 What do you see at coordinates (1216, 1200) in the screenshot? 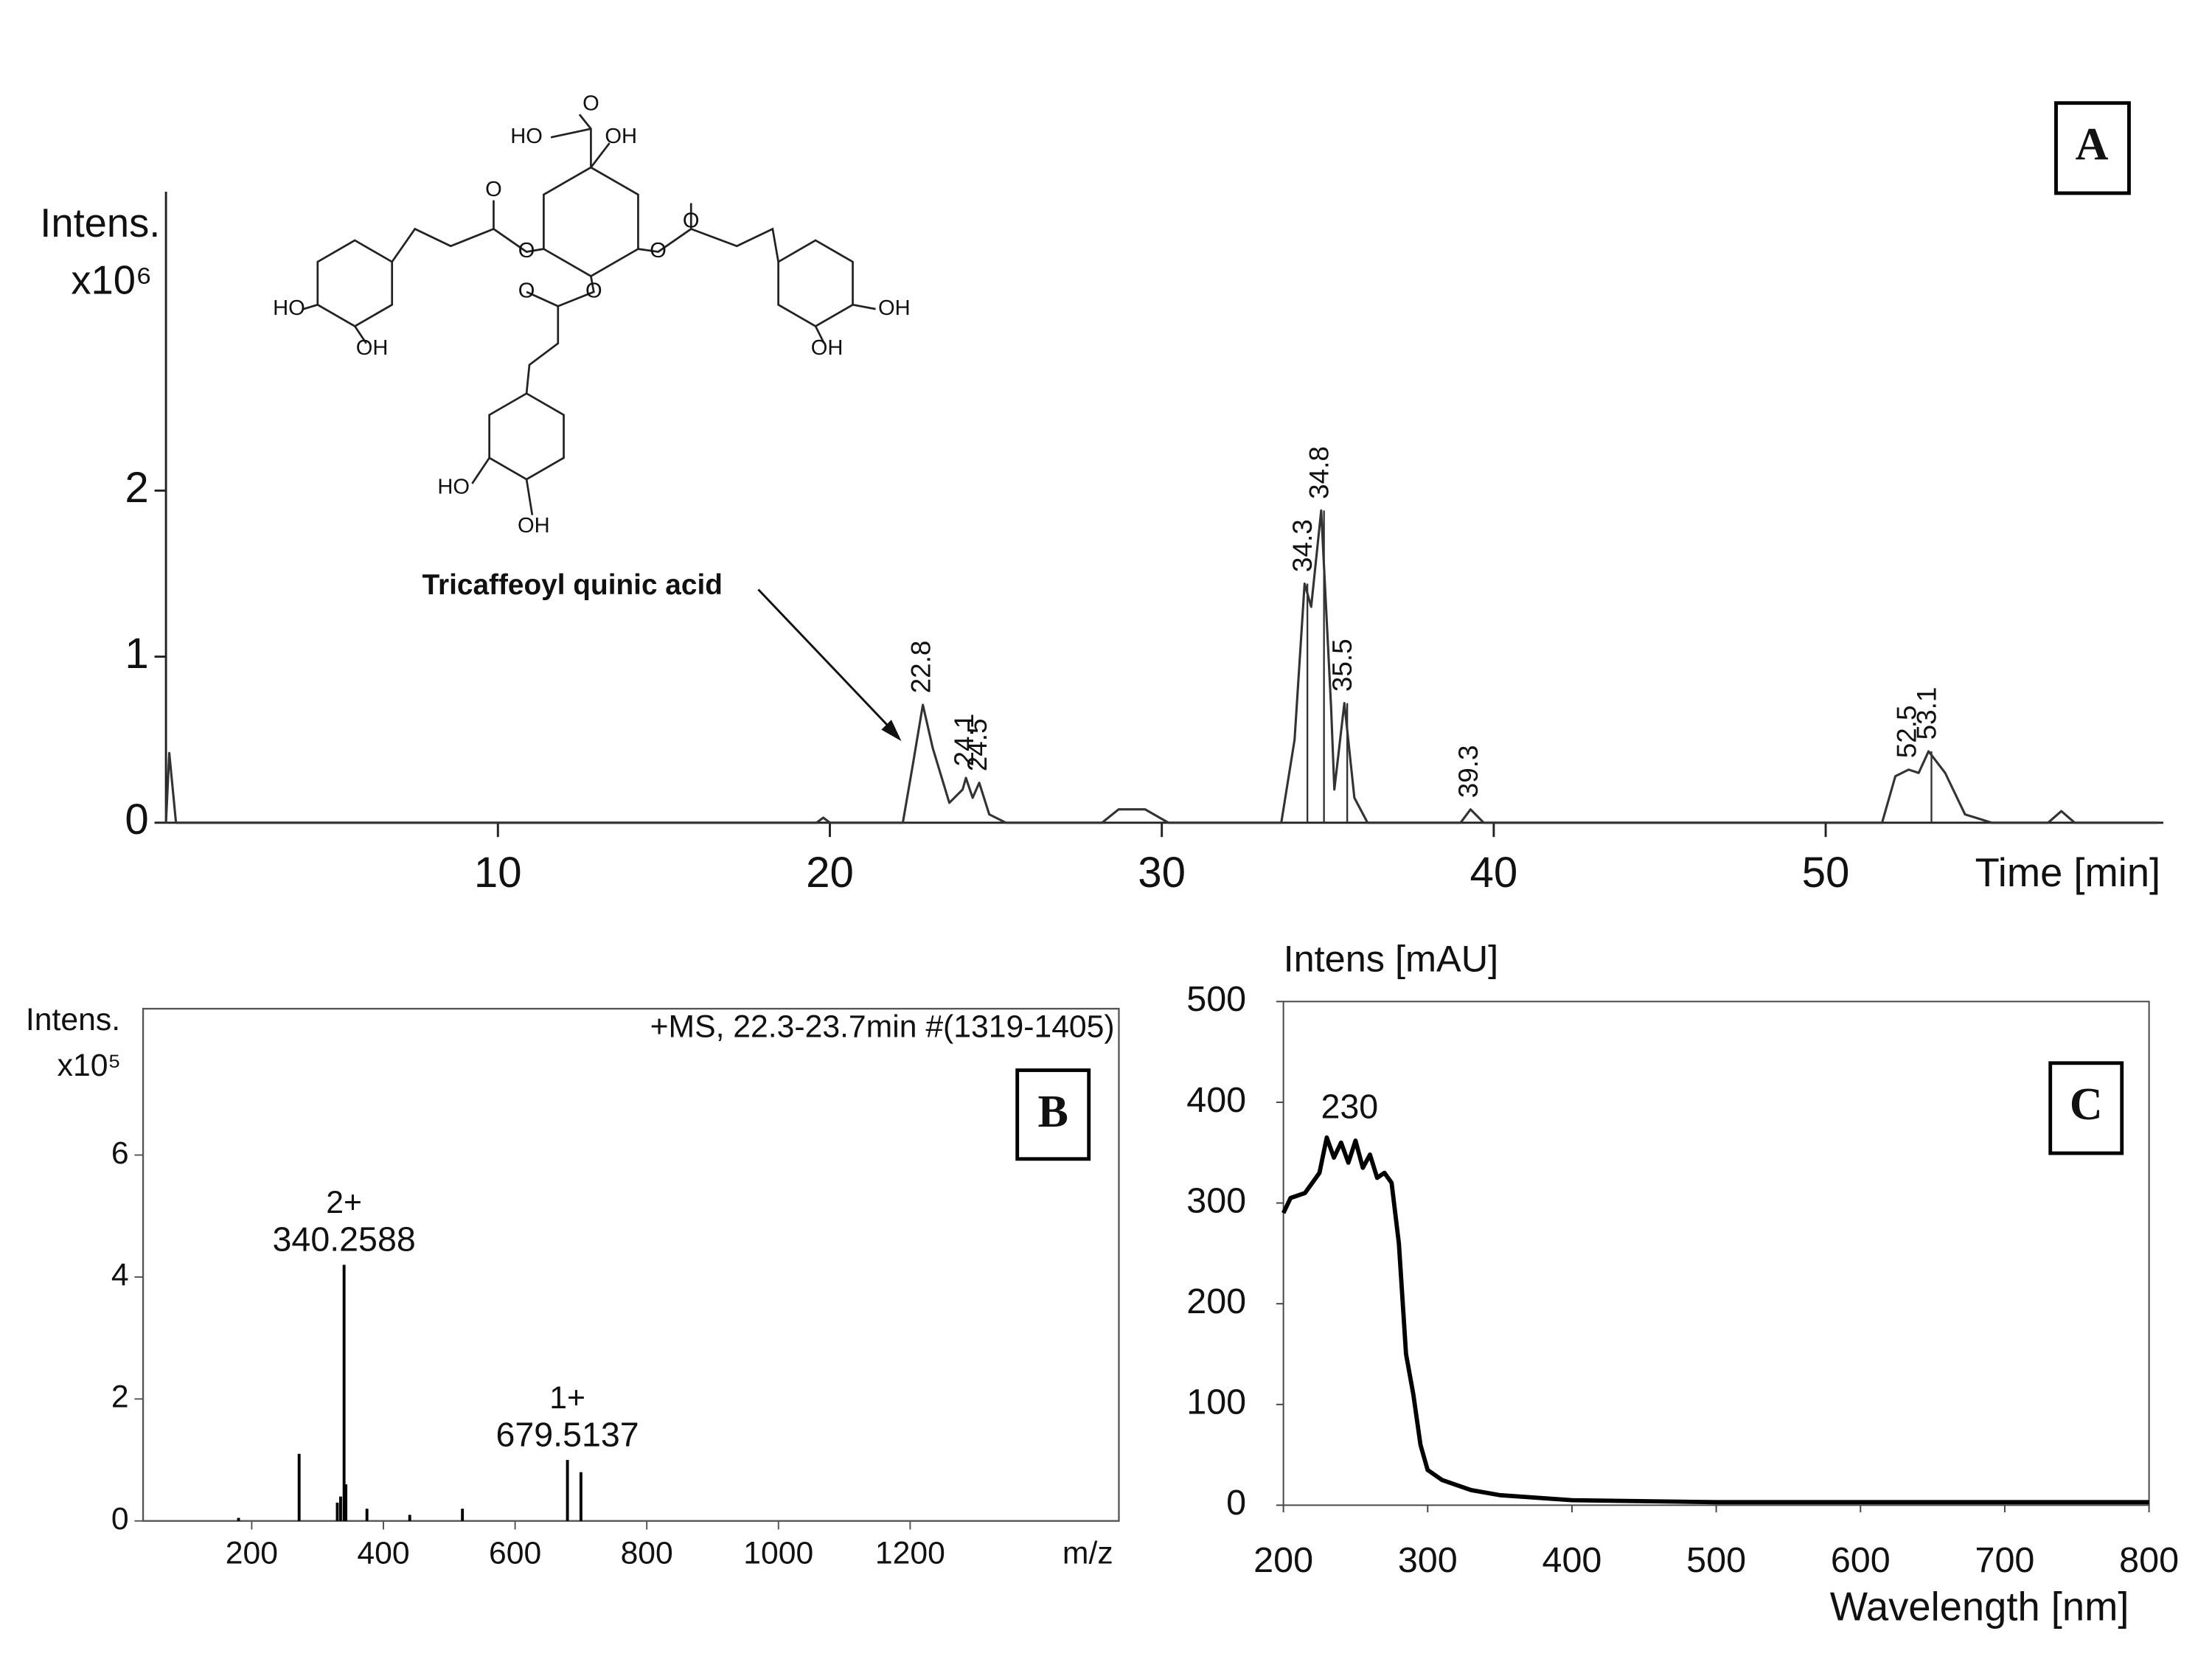
I see `y-tick-label: 300` at bounding box center [1216, 1200].